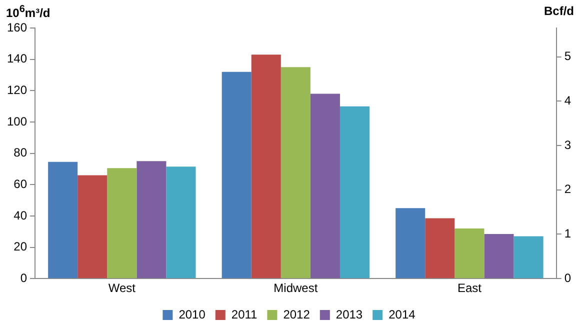 The image size is (580, 331). I want to click on legend-label: 2014, so click(402, 314).